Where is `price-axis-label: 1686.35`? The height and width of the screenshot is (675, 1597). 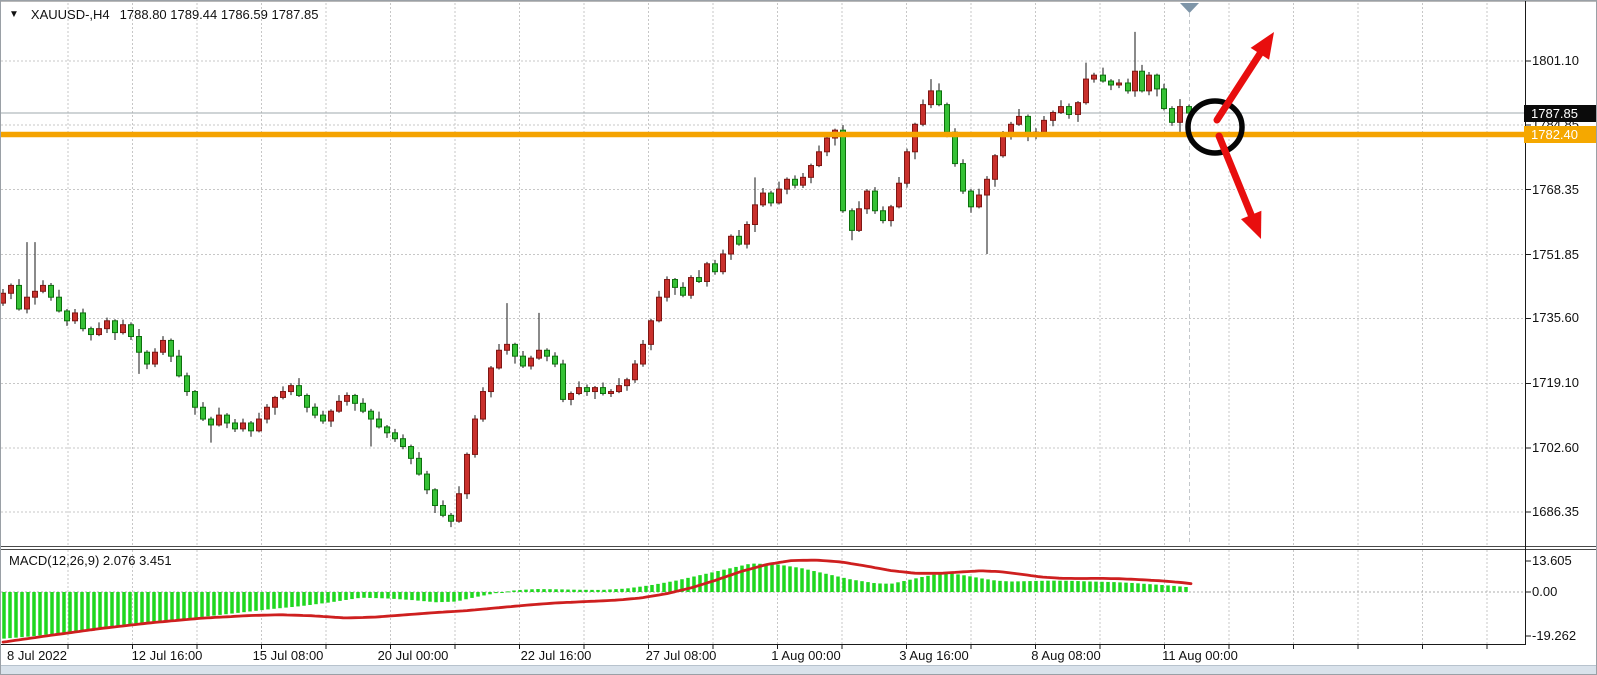
price-axis-label: 1686.35 is located at coordinates (1555, 511).